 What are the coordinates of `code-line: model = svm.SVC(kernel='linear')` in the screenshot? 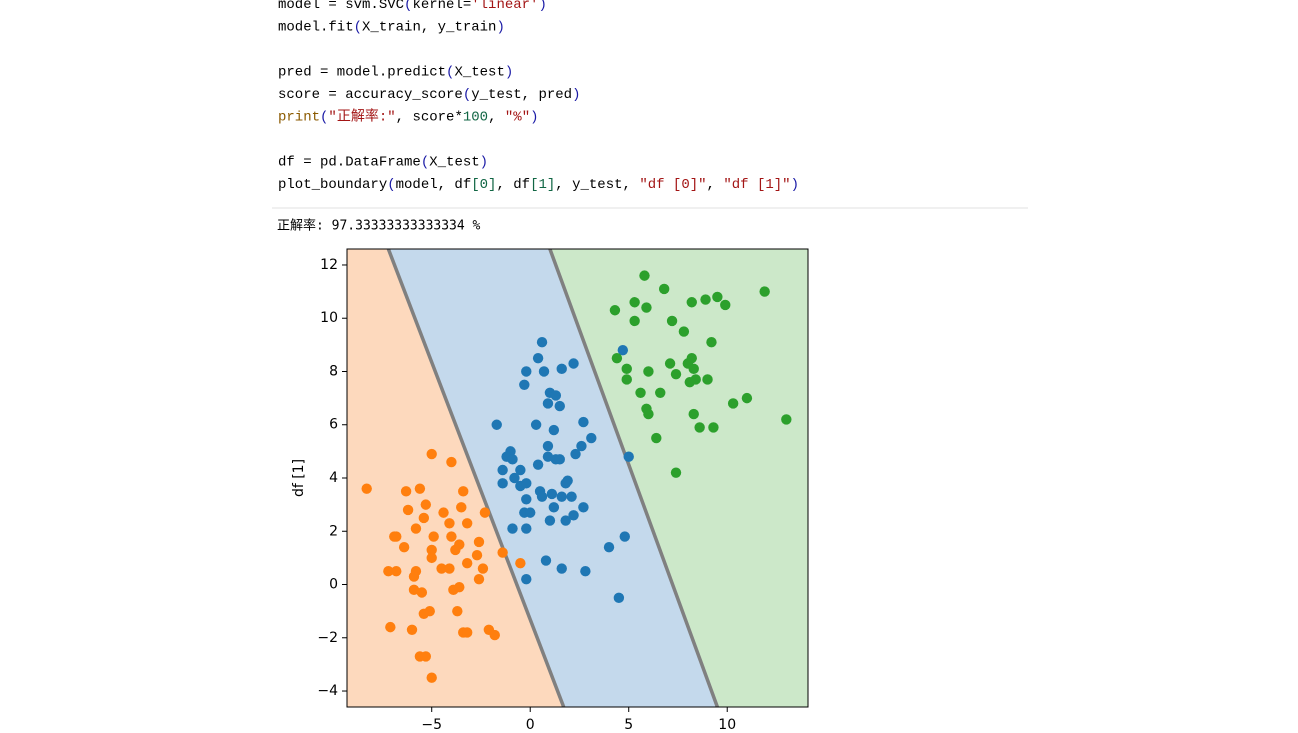 It's located at (412, 6).